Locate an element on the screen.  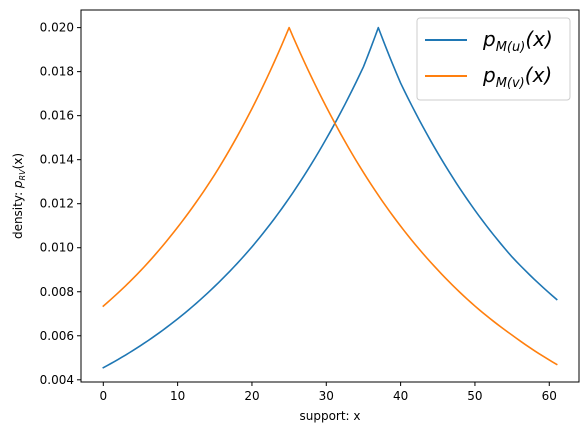
x-tick-label: 20 is located at coordinates (251, 396).